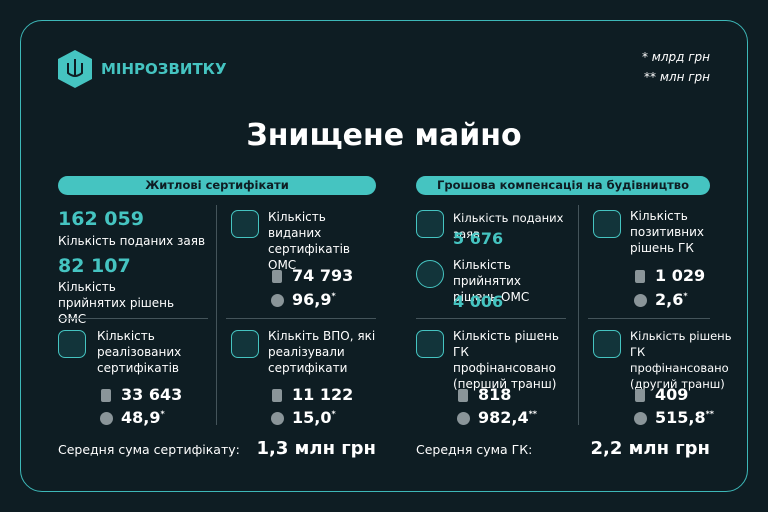  I want to click on count: 818, so click(495, 394).